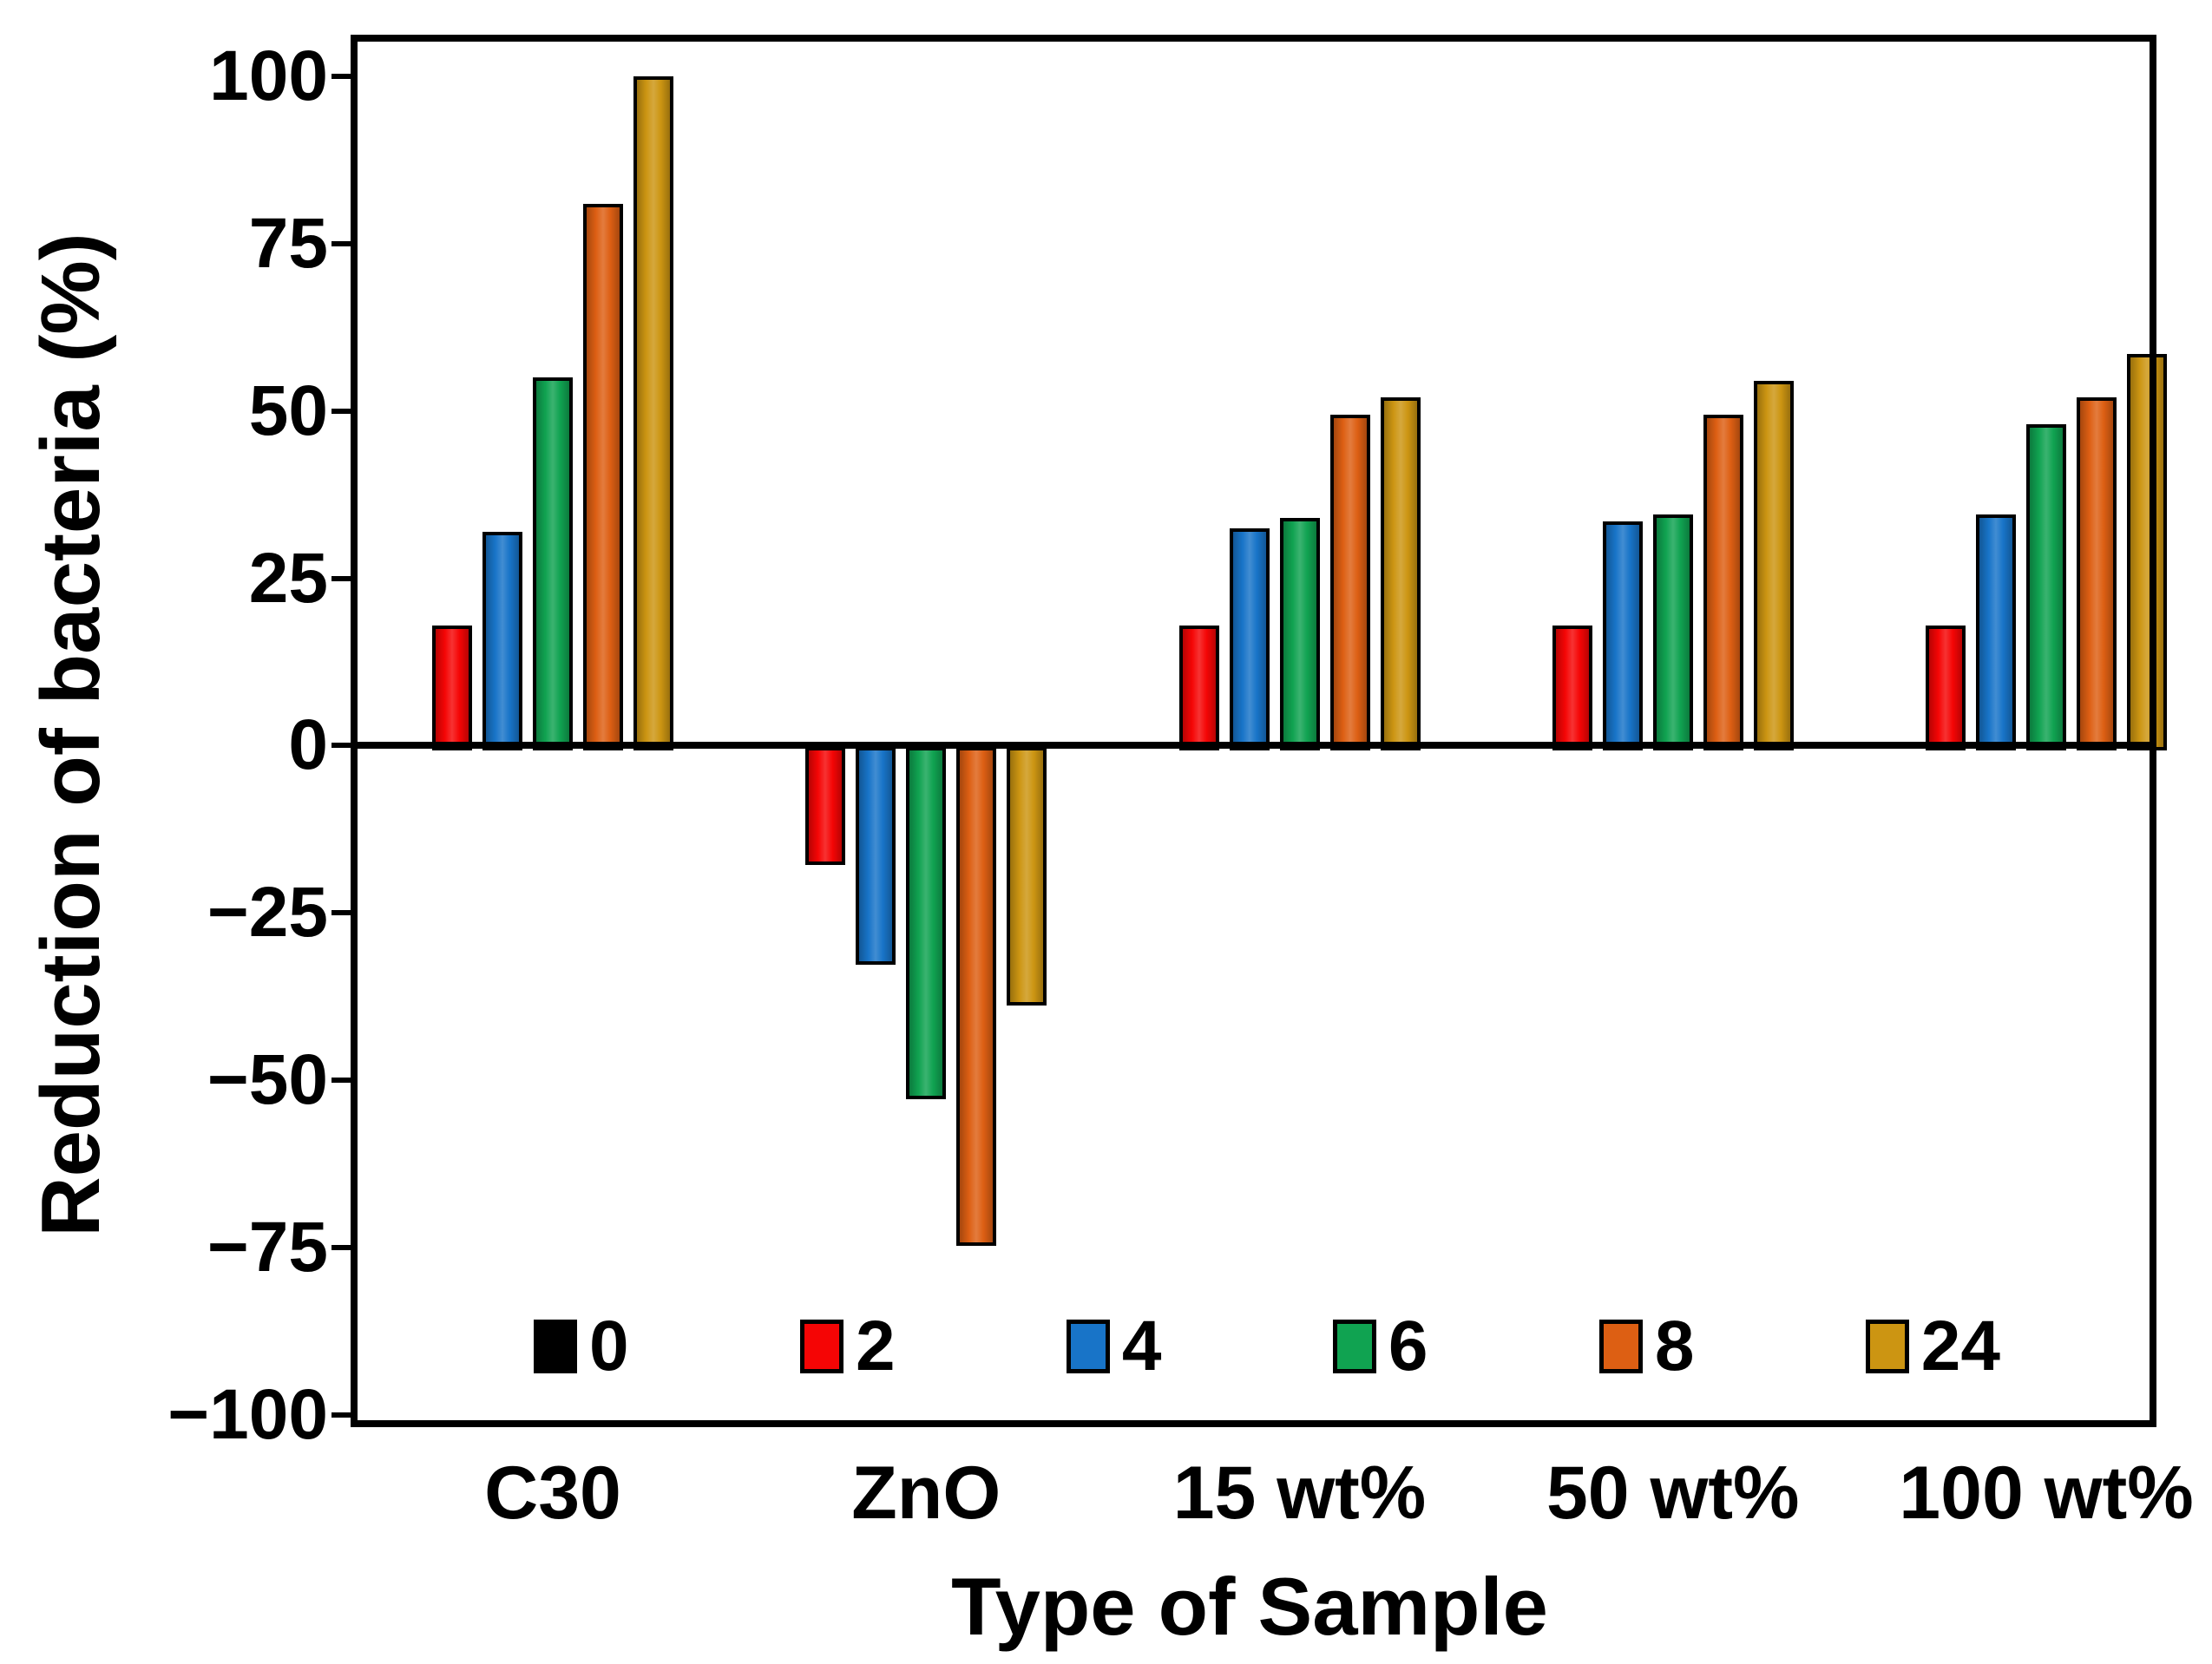 The width and height of the screenshot is (2212, 1664). Describe the element at coordinates (1622, 636) in the screenshot. I see `bar-50-wt%-h4` at that location.